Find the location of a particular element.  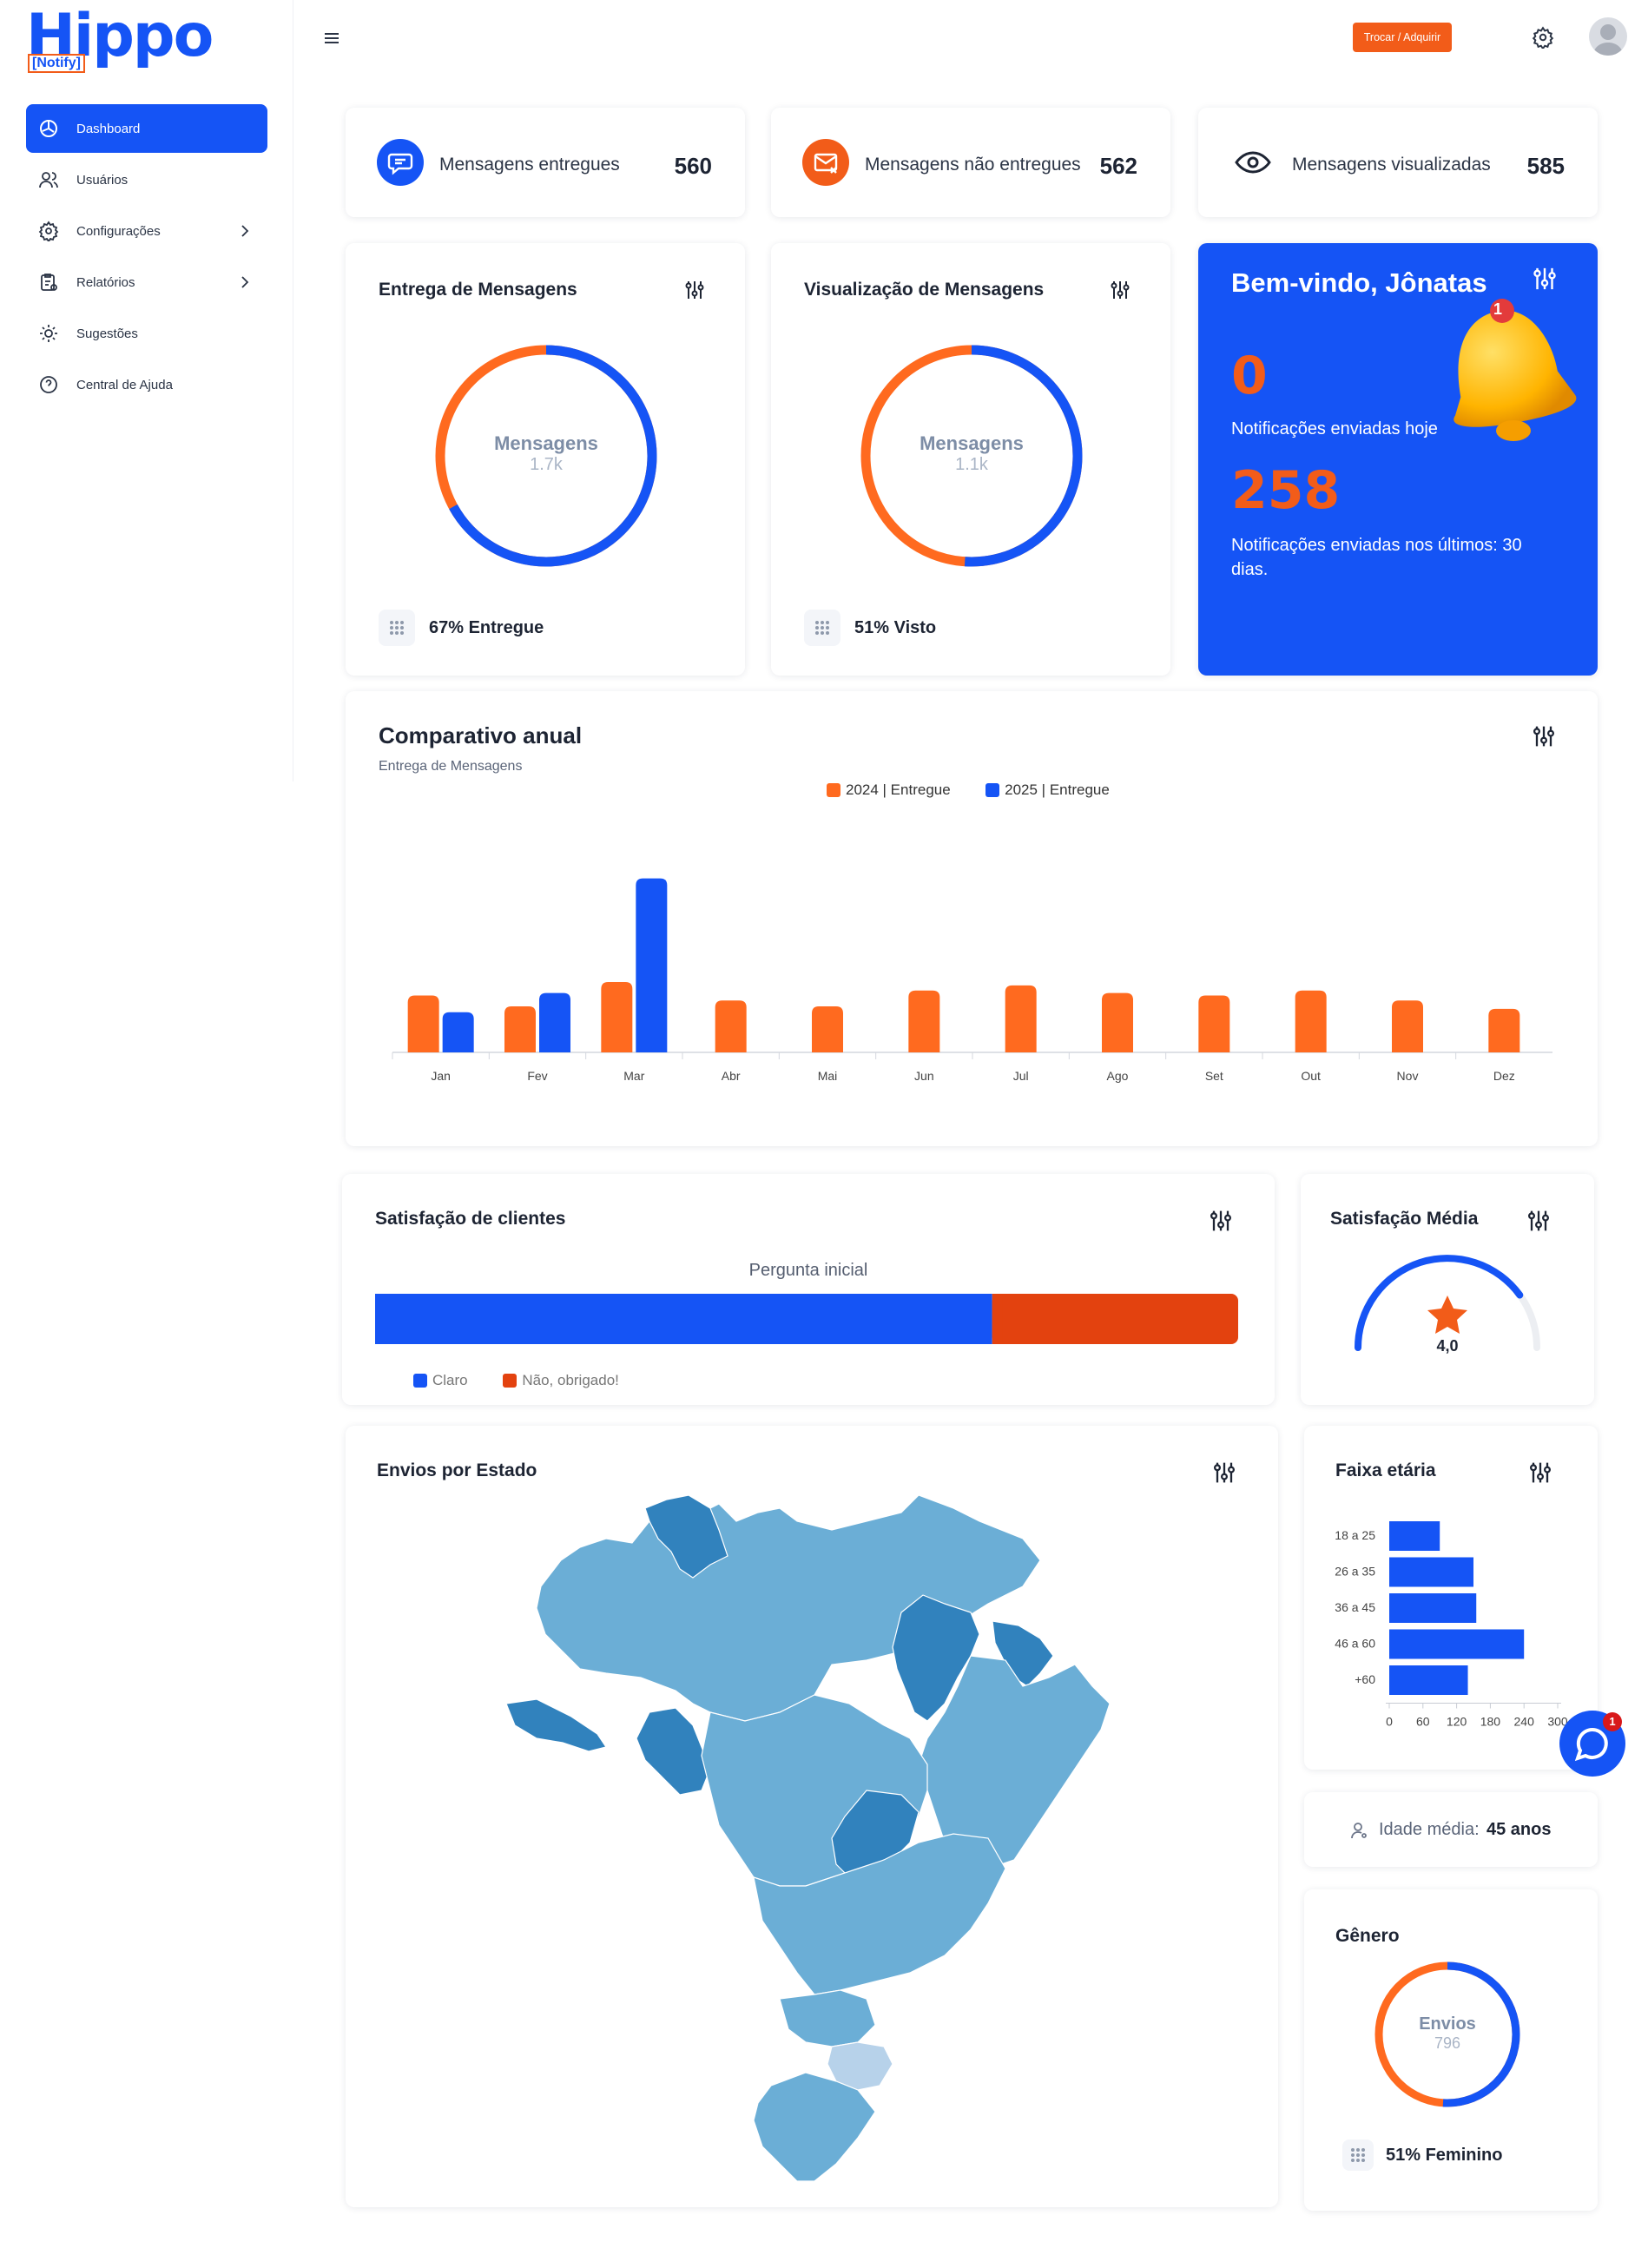

legend-label: Não, obrigado! is located at coordinates (571, 1380).